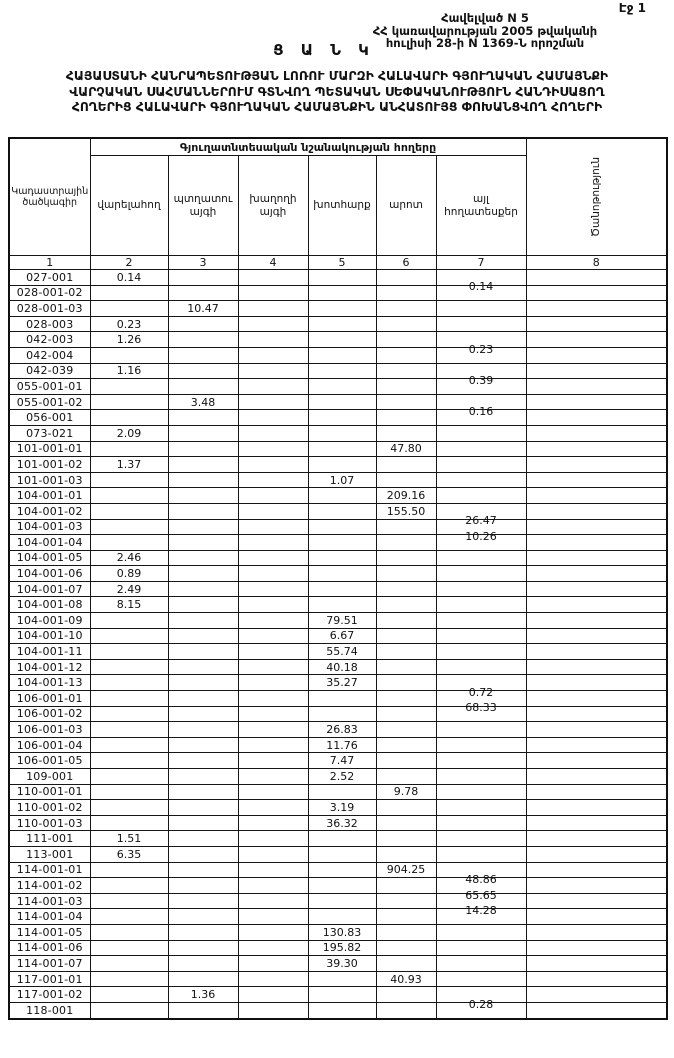  I want to click on row-value: 9.78, so click(406, 792).